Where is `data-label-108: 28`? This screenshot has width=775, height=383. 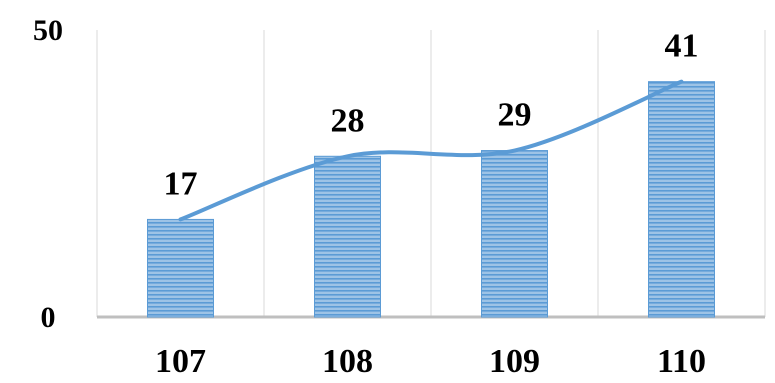
data-label-108: 28 is located at coordinates (348, 120).